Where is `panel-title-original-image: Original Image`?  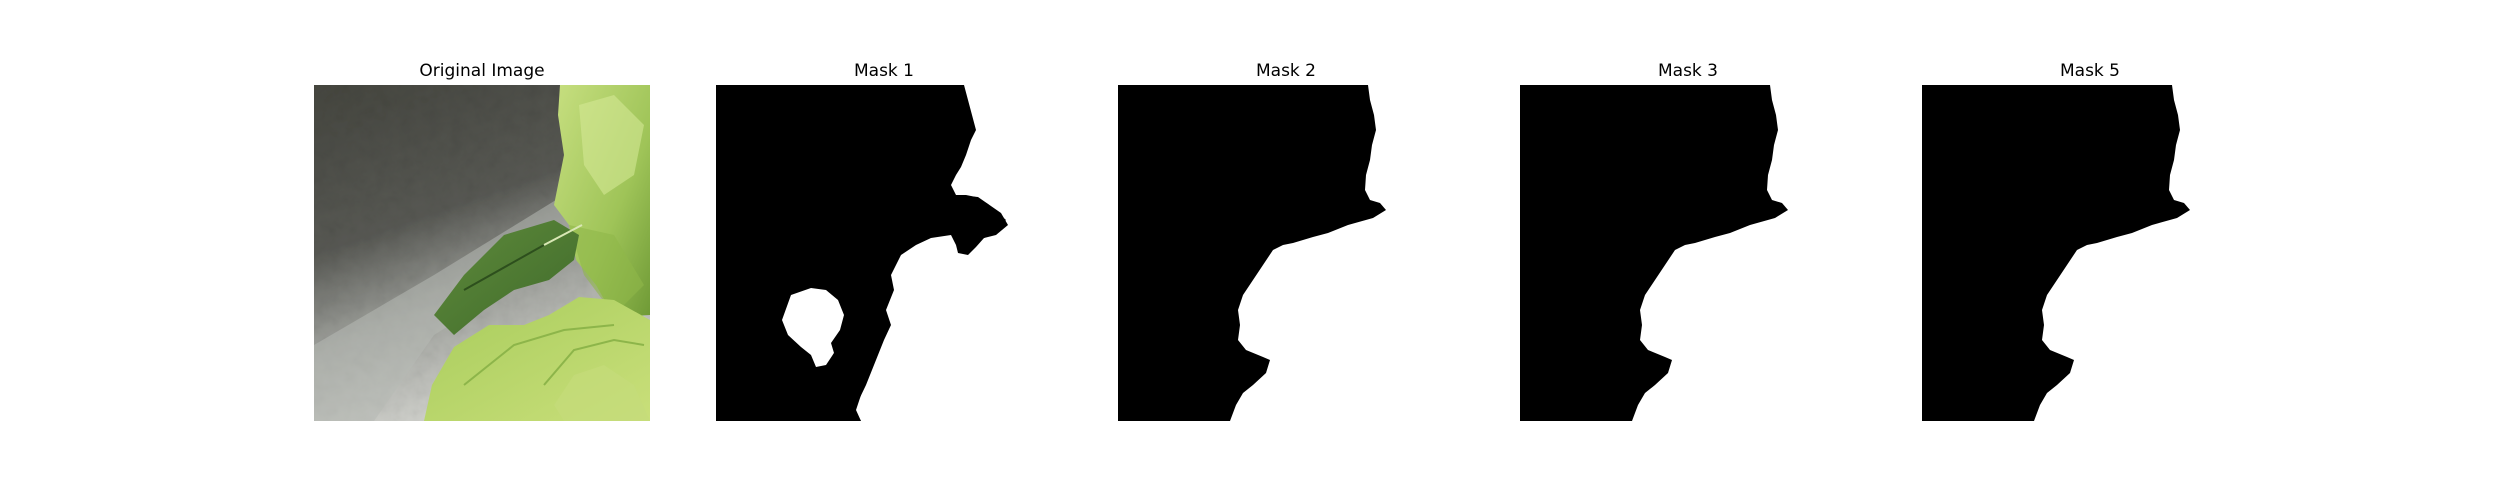
panel-title-original-image: Original Image is located at coordinates (482, 71).